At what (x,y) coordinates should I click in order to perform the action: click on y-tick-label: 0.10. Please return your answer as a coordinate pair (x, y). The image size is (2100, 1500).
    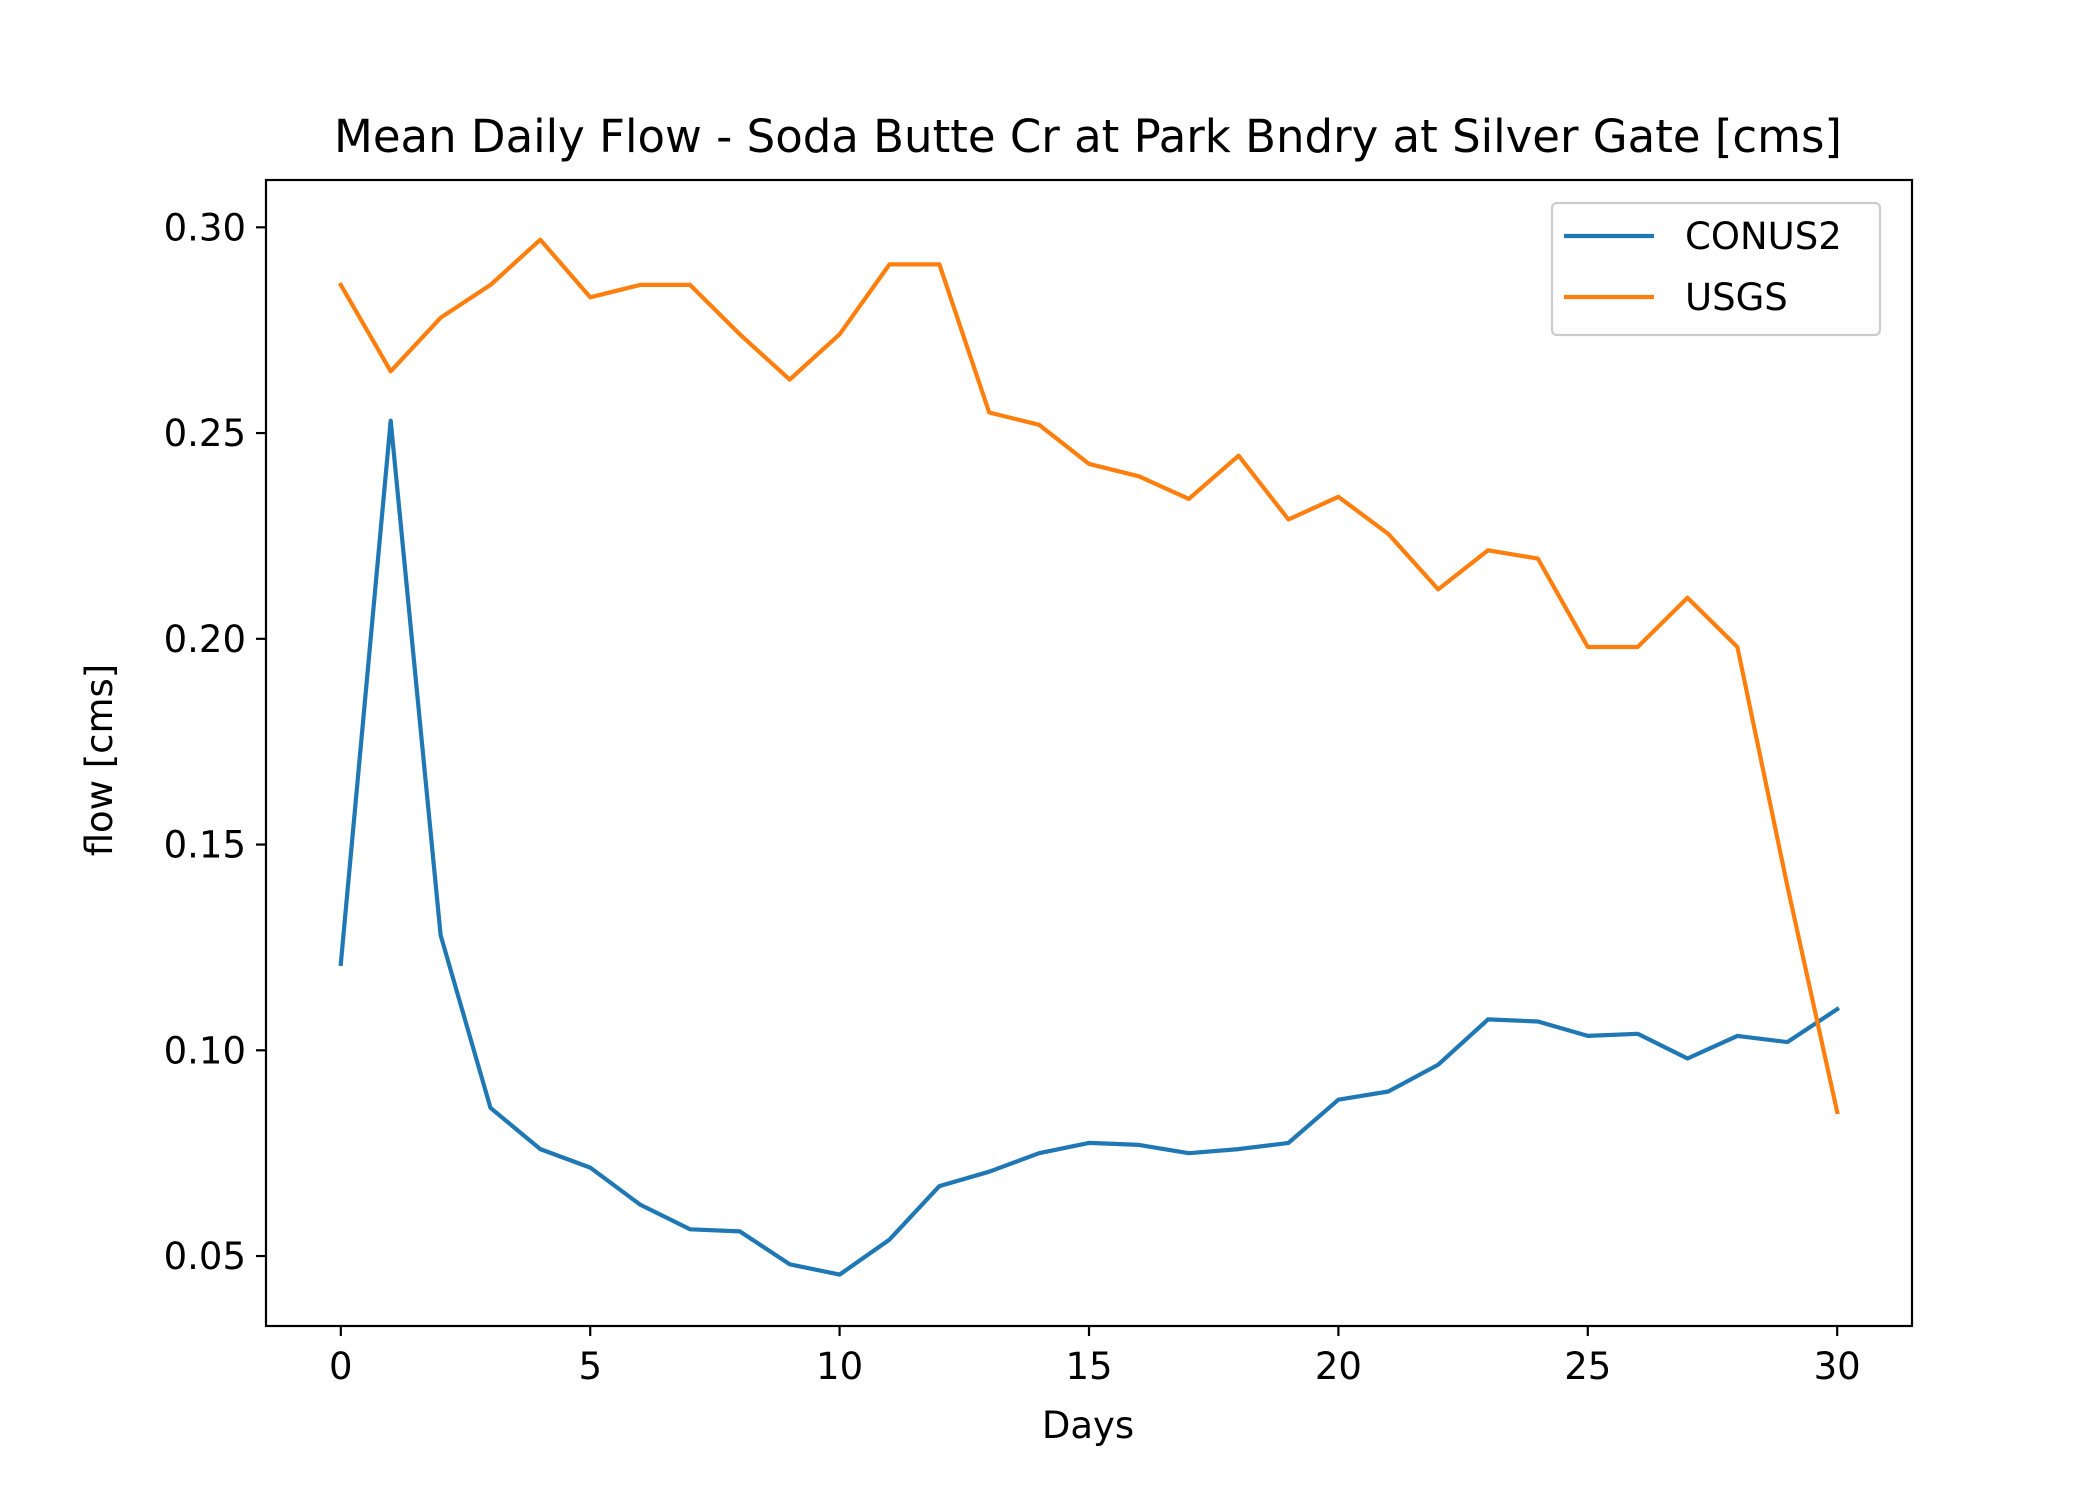
    Looking at the image, I should click on (205, 1050).